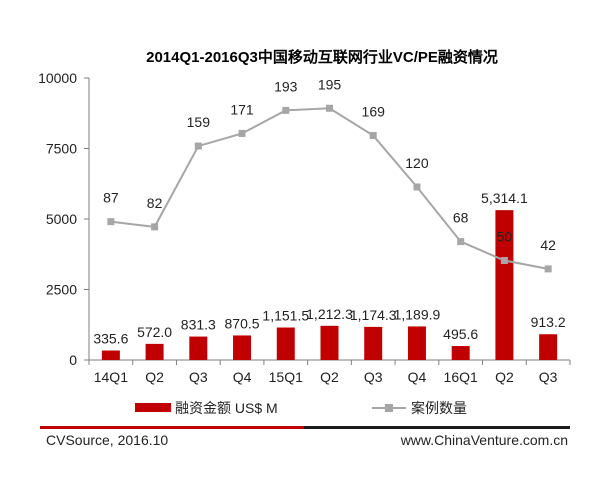 The image size is (610, 504). I want to click on y-tick-label: 7500, so click(61, 149).